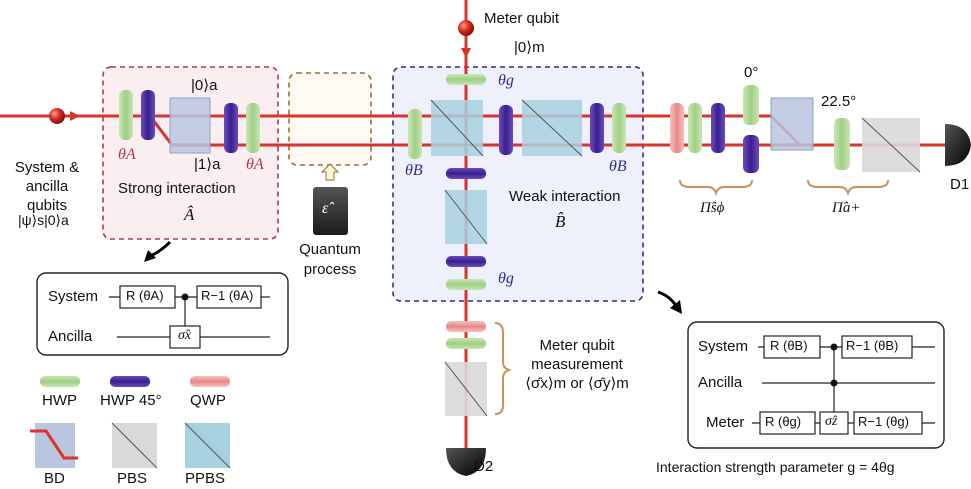  I want to click on quantum-process-box, so click(330, 199).